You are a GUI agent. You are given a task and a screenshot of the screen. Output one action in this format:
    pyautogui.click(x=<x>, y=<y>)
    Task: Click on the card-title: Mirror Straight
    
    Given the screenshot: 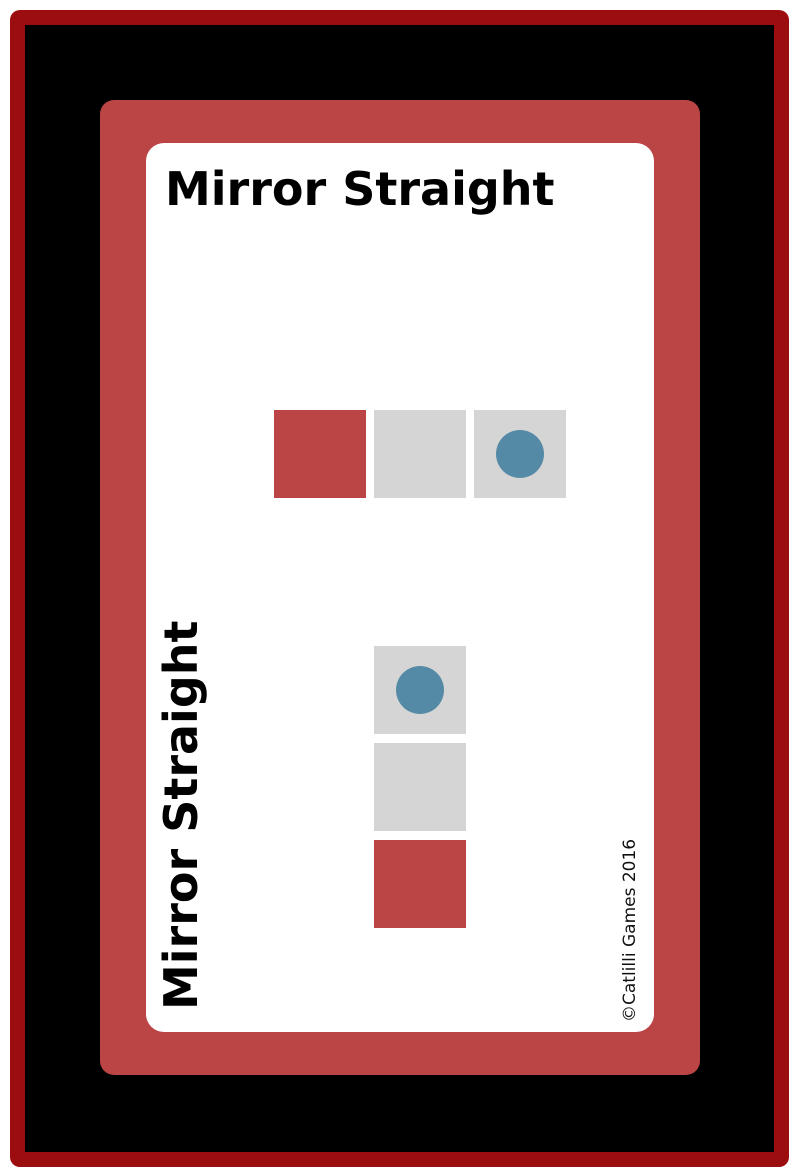 What is the action you would take?
    pyautogui.click(x=360, y=189)
    